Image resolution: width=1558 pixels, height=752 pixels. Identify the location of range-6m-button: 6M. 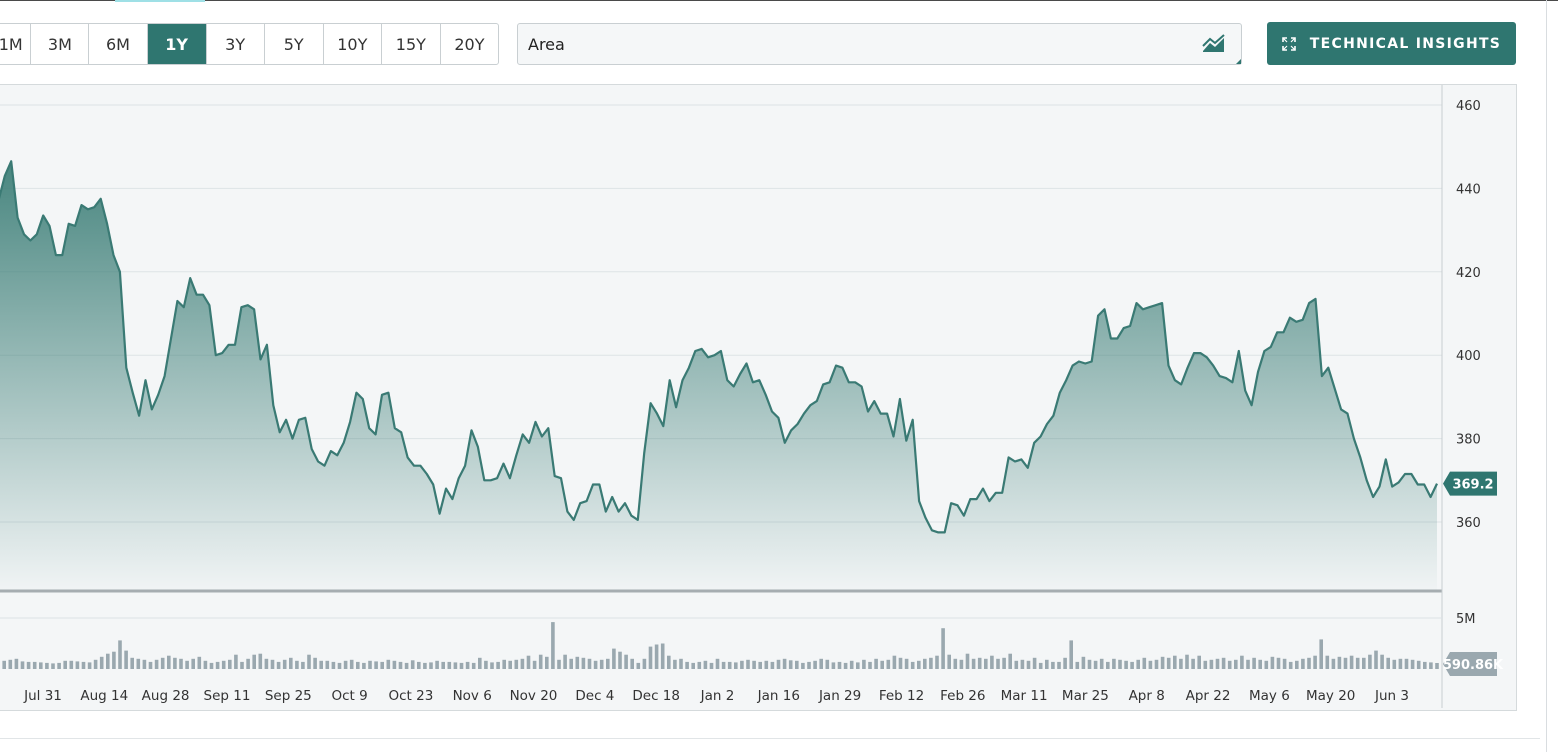
(118, 44).